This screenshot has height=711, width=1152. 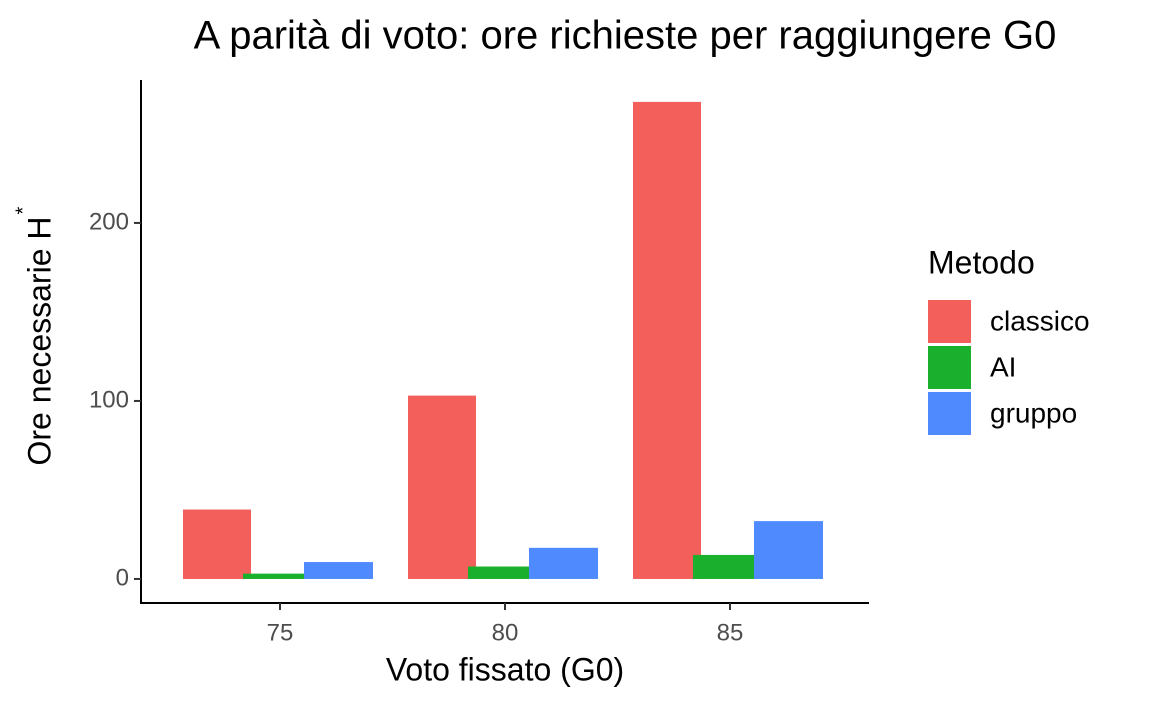 I want to click on x-tick-label: 85, so click(x=730, y=632).